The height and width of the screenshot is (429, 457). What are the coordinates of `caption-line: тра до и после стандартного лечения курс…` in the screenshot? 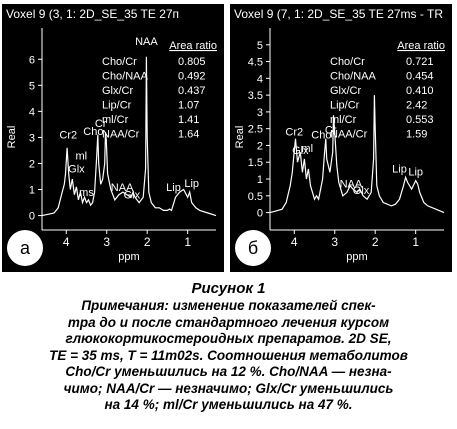 It's located at (228, 322).